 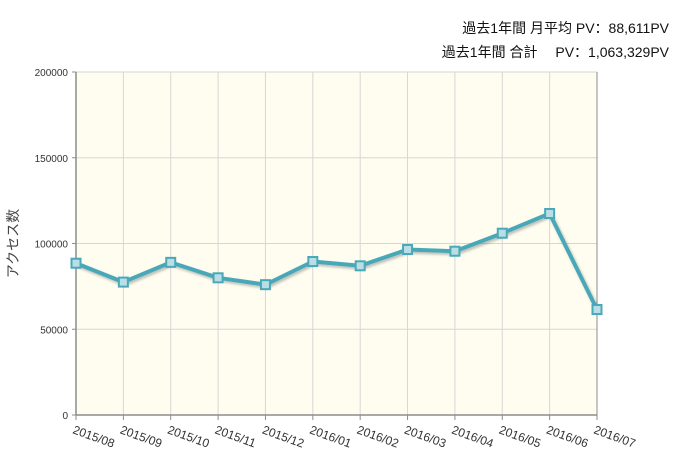 What do you see at coordinates (568, 437) in the screenshot?
I see `x-tick-label: 2016/06` at bounding box center [568, 437].